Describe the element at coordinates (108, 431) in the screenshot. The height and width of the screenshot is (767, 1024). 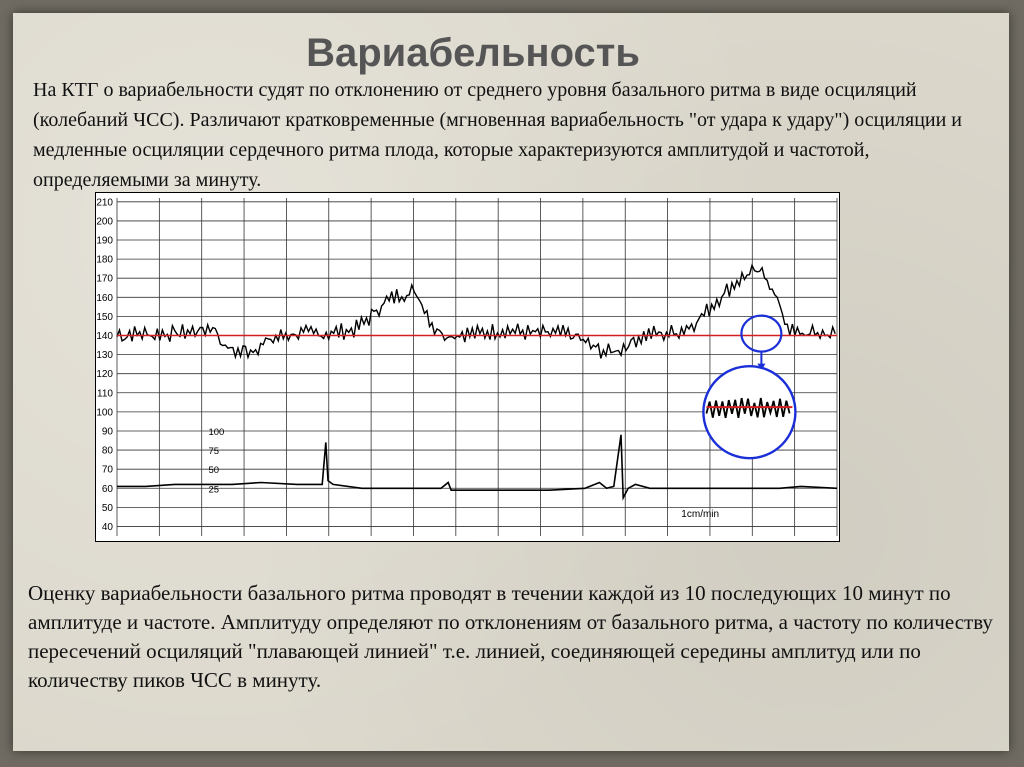
I see `y-tick-label: 90` at that location.